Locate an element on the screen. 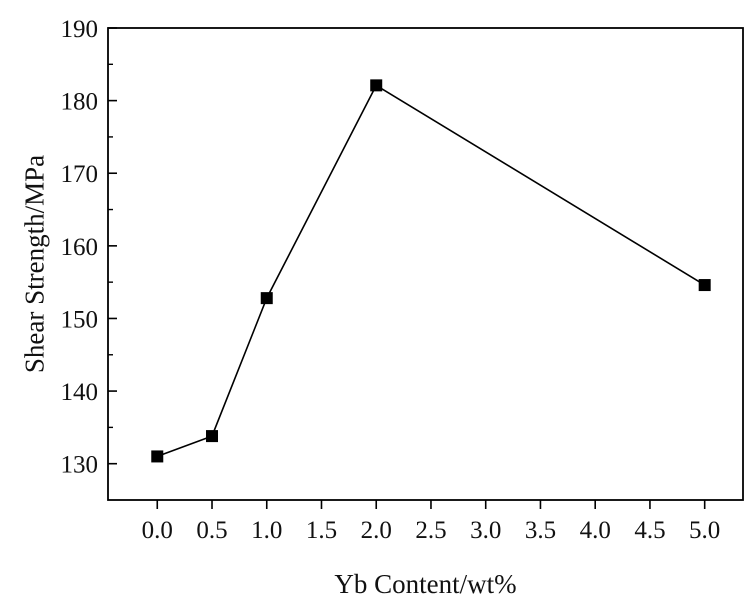  x-tick-label: 5.0 is located at coordinates (704, 530).